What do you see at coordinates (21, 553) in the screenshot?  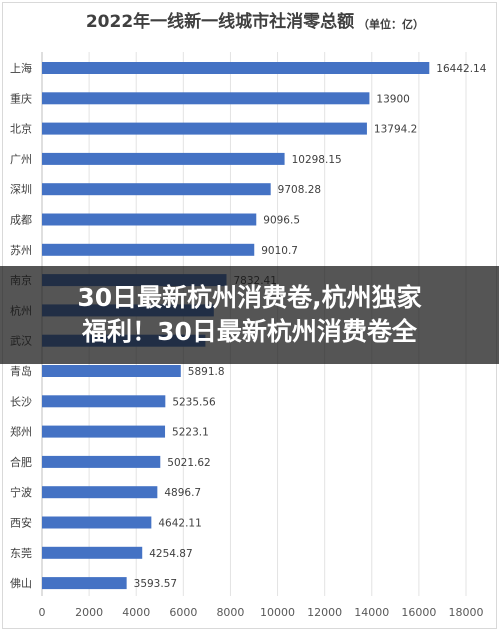 I see `category-label: 东莞` at bounding box center [21, 553].